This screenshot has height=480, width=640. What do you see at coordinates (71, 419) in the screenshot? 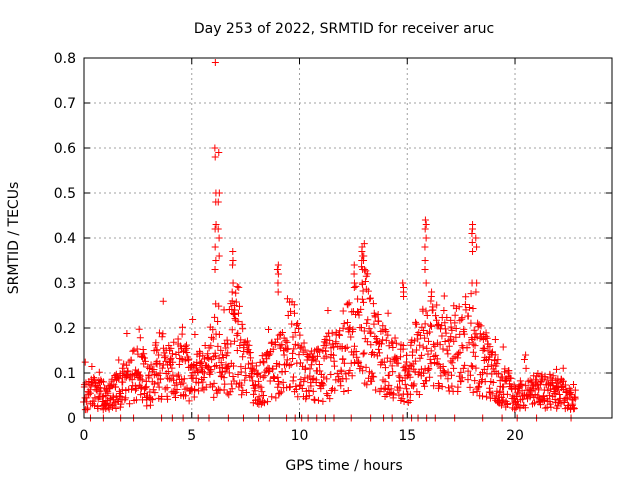
I see `y-tick-label: 0` at bounding box center [71, 419].